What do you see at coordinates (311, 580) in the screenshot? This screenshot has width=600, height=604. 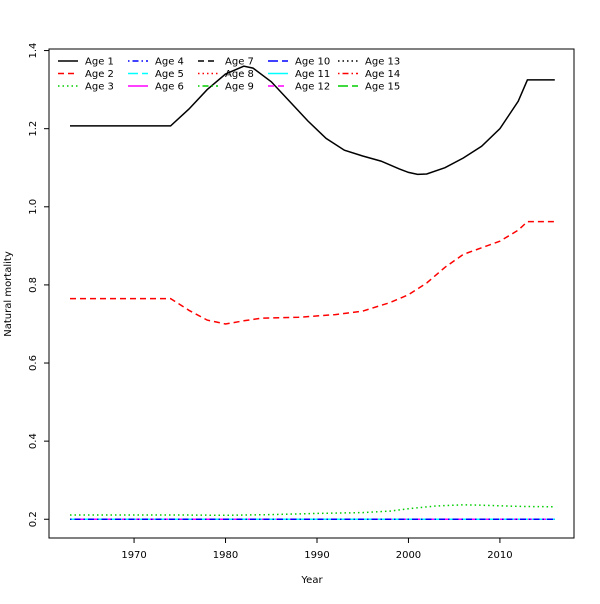 I see `x-axis-label: Year` at bounding box center [311, 580].